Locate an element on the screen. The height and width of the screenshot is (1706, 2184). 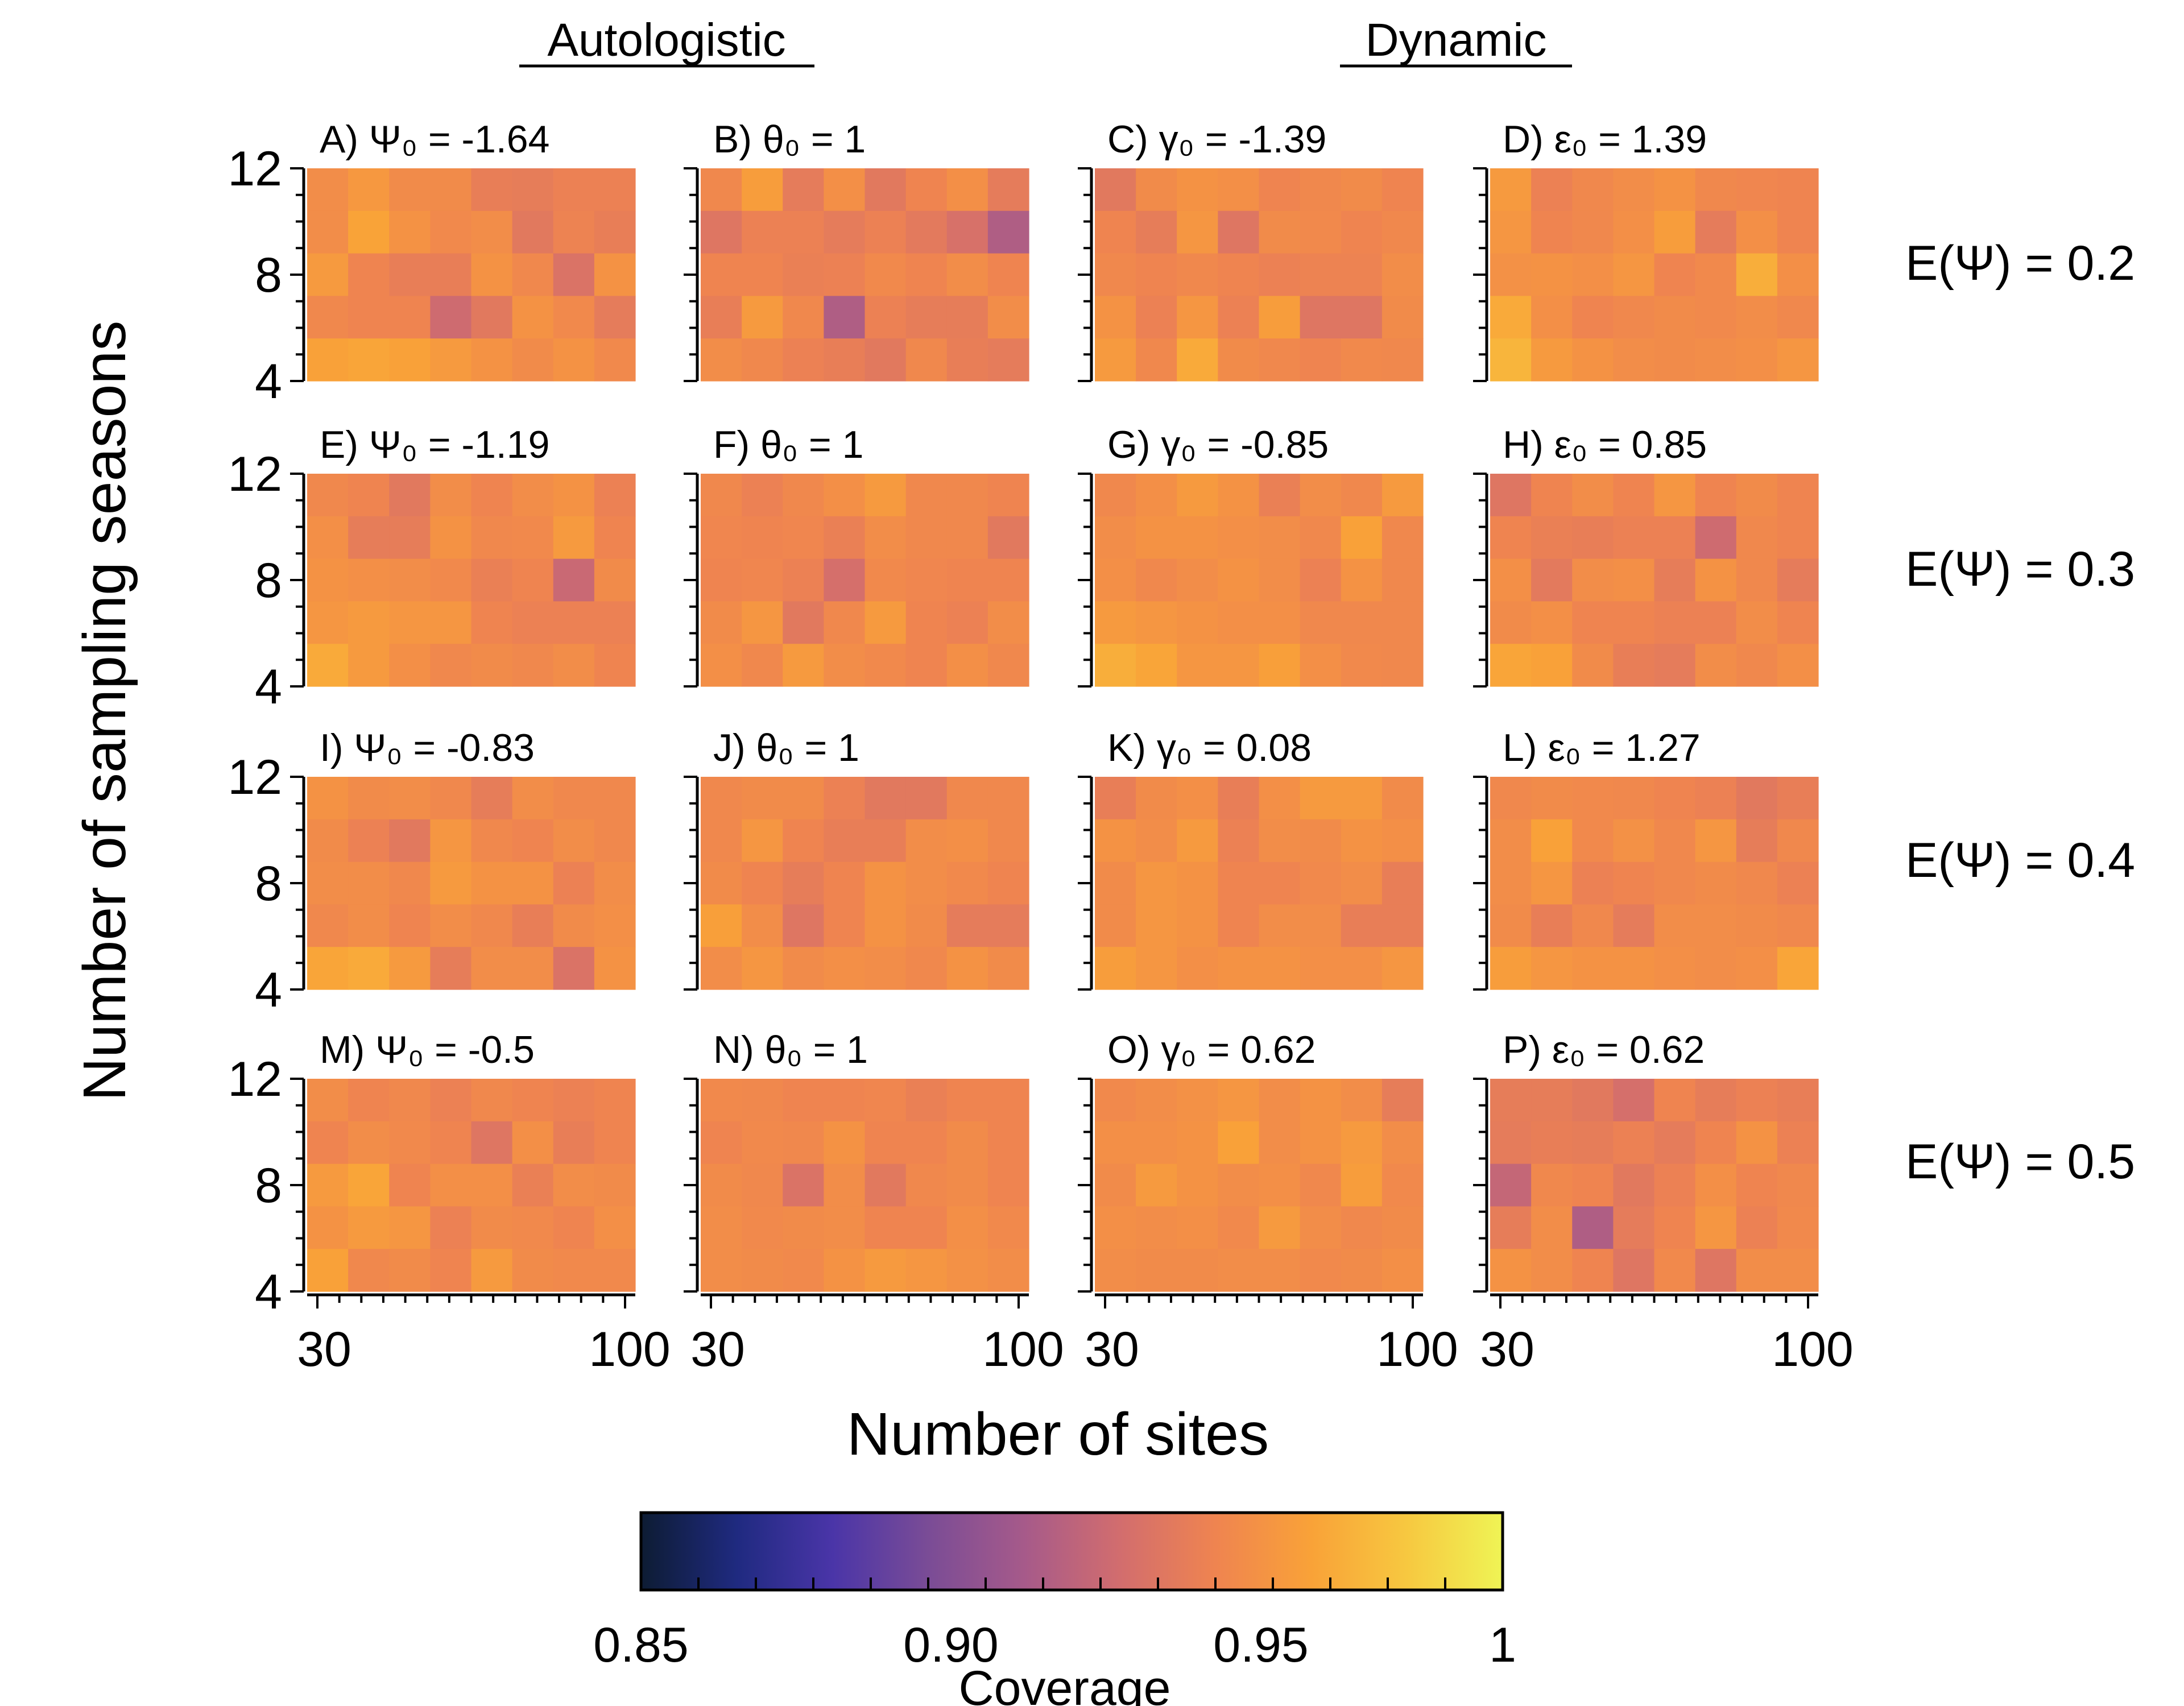
heatmap-panel-0: A) Ψ₀ = -1.64 4 8 12 is located at coordinates (432, 263).